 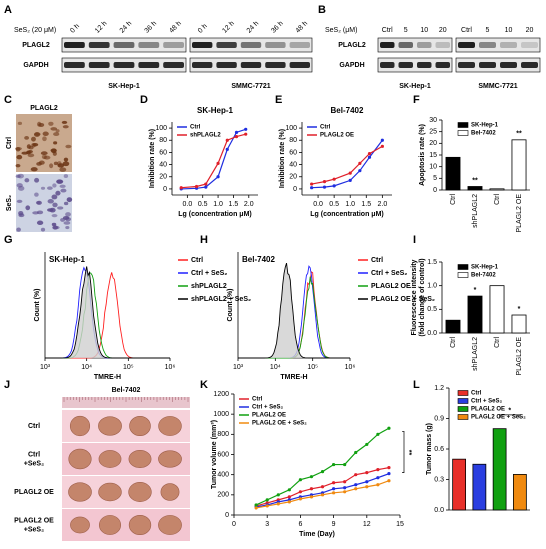 What do you see at coordinates (347, 110) in the screenshot?
I see `chart-title: Bel-7402` at bounding box center [347, 110].